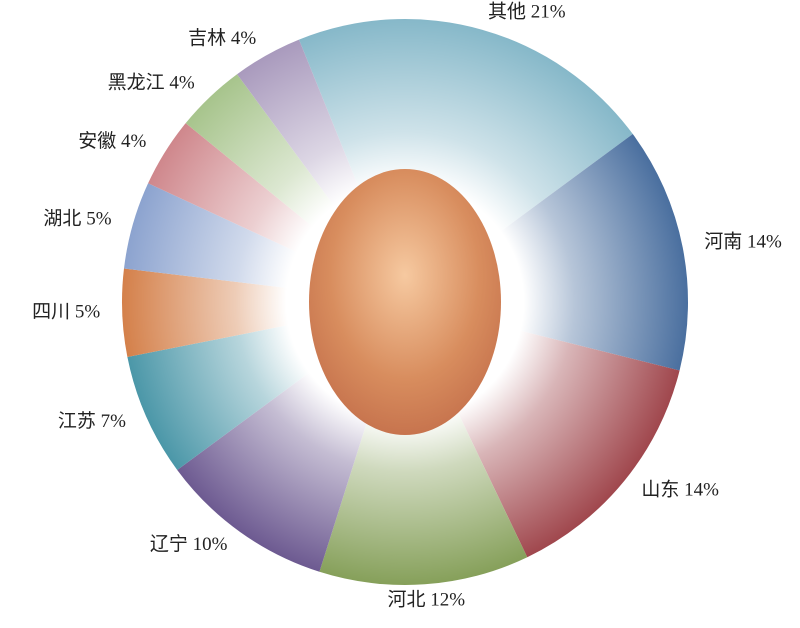  Describe the element at coordinates (136, 83) in the screenshot. I see `slice-category: 黑龙江` at that location.